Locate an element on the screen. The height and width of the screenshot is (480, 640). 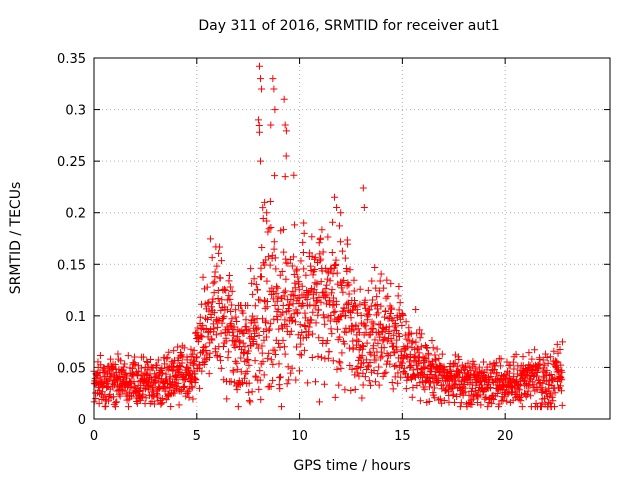
y-tick-label: 0.25 is located at coordinates (71, 162).